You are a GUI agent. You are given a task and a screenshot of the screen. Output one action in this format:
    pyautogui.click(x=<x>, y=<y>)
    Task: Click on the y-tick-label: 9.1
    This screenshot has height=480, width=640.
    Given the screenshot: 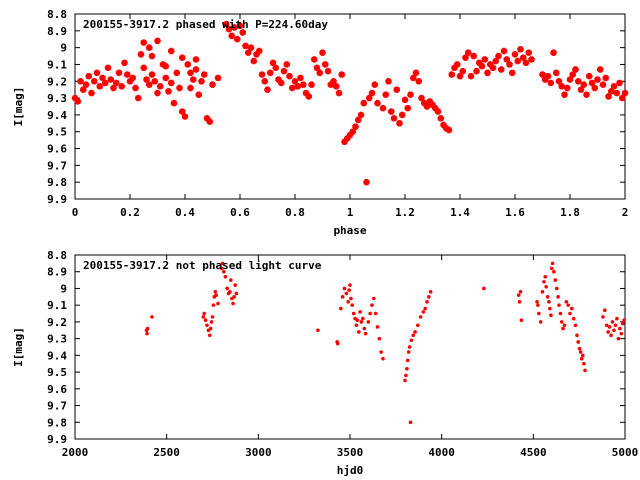 What is the action you would take?
    pyautogui.click(x=57, y=64)
    